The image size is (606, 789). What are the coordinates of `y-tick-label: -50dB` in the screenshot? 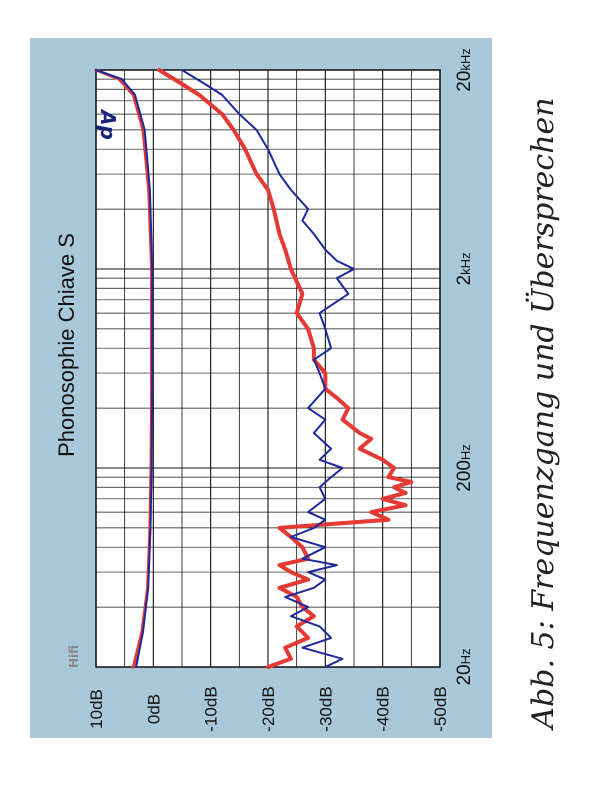 It's located at (440, 708).